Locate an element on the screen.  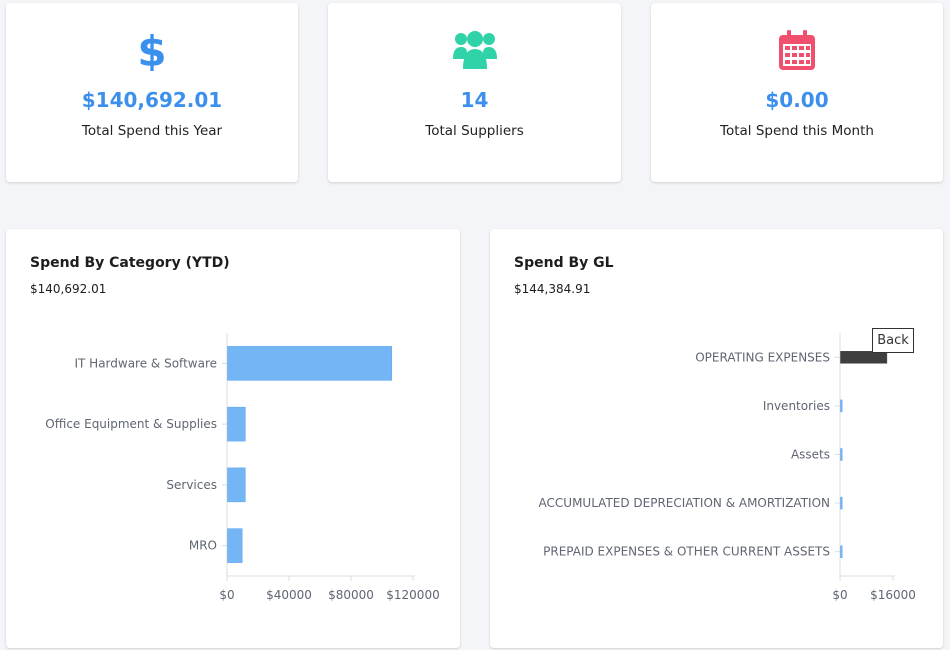
back-button: Back is located at coordinates (893, 340).